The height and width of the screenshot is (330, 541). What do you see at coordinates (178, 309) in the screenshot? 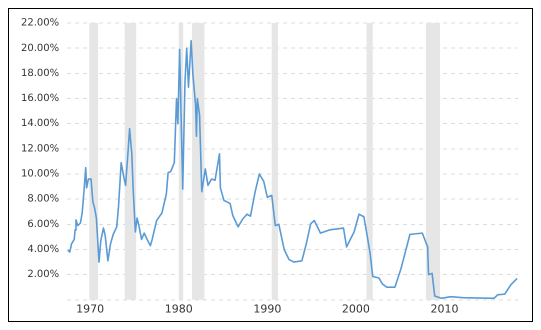
I see `x-tick-label: 1980` at bounding box center [178, 309].